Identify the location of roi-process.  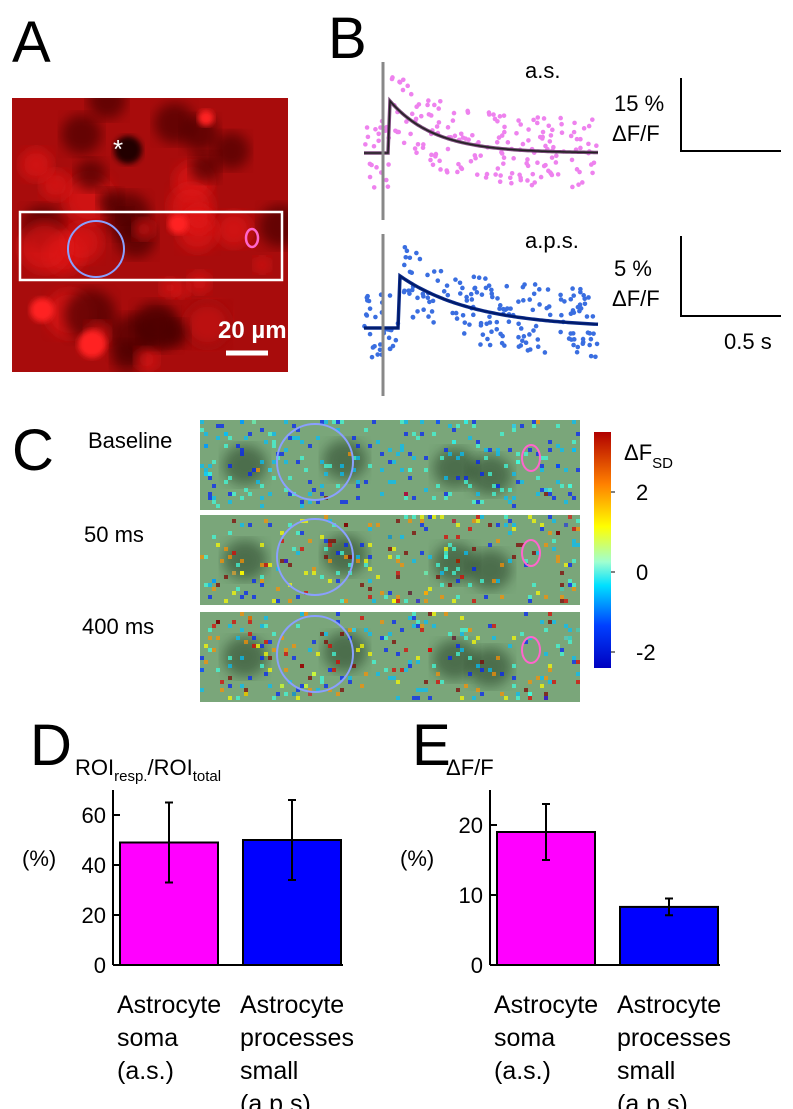
(531, 650).